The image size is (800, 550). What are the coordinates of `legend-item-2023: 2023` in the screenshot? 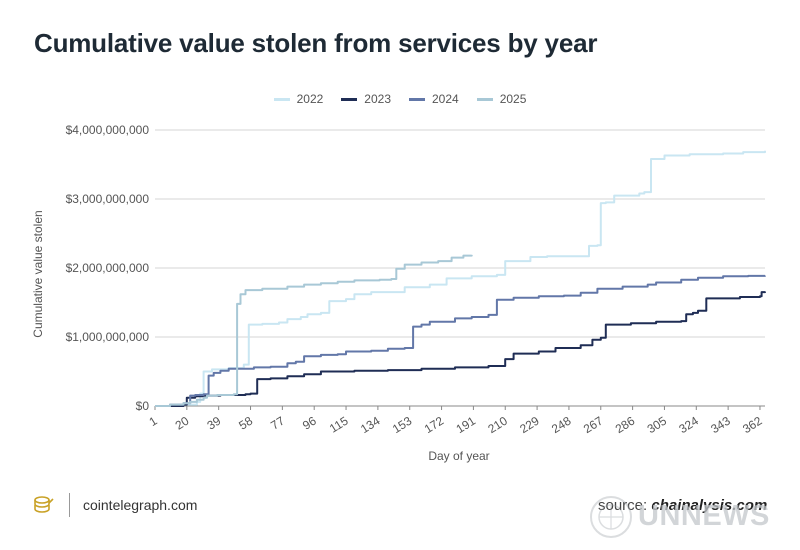 It's located at (366, 99).